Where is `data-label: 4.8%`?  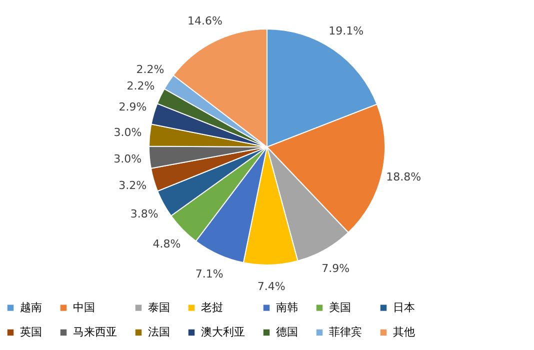 data-label: 4.8% is located at coordinates (166, 244).